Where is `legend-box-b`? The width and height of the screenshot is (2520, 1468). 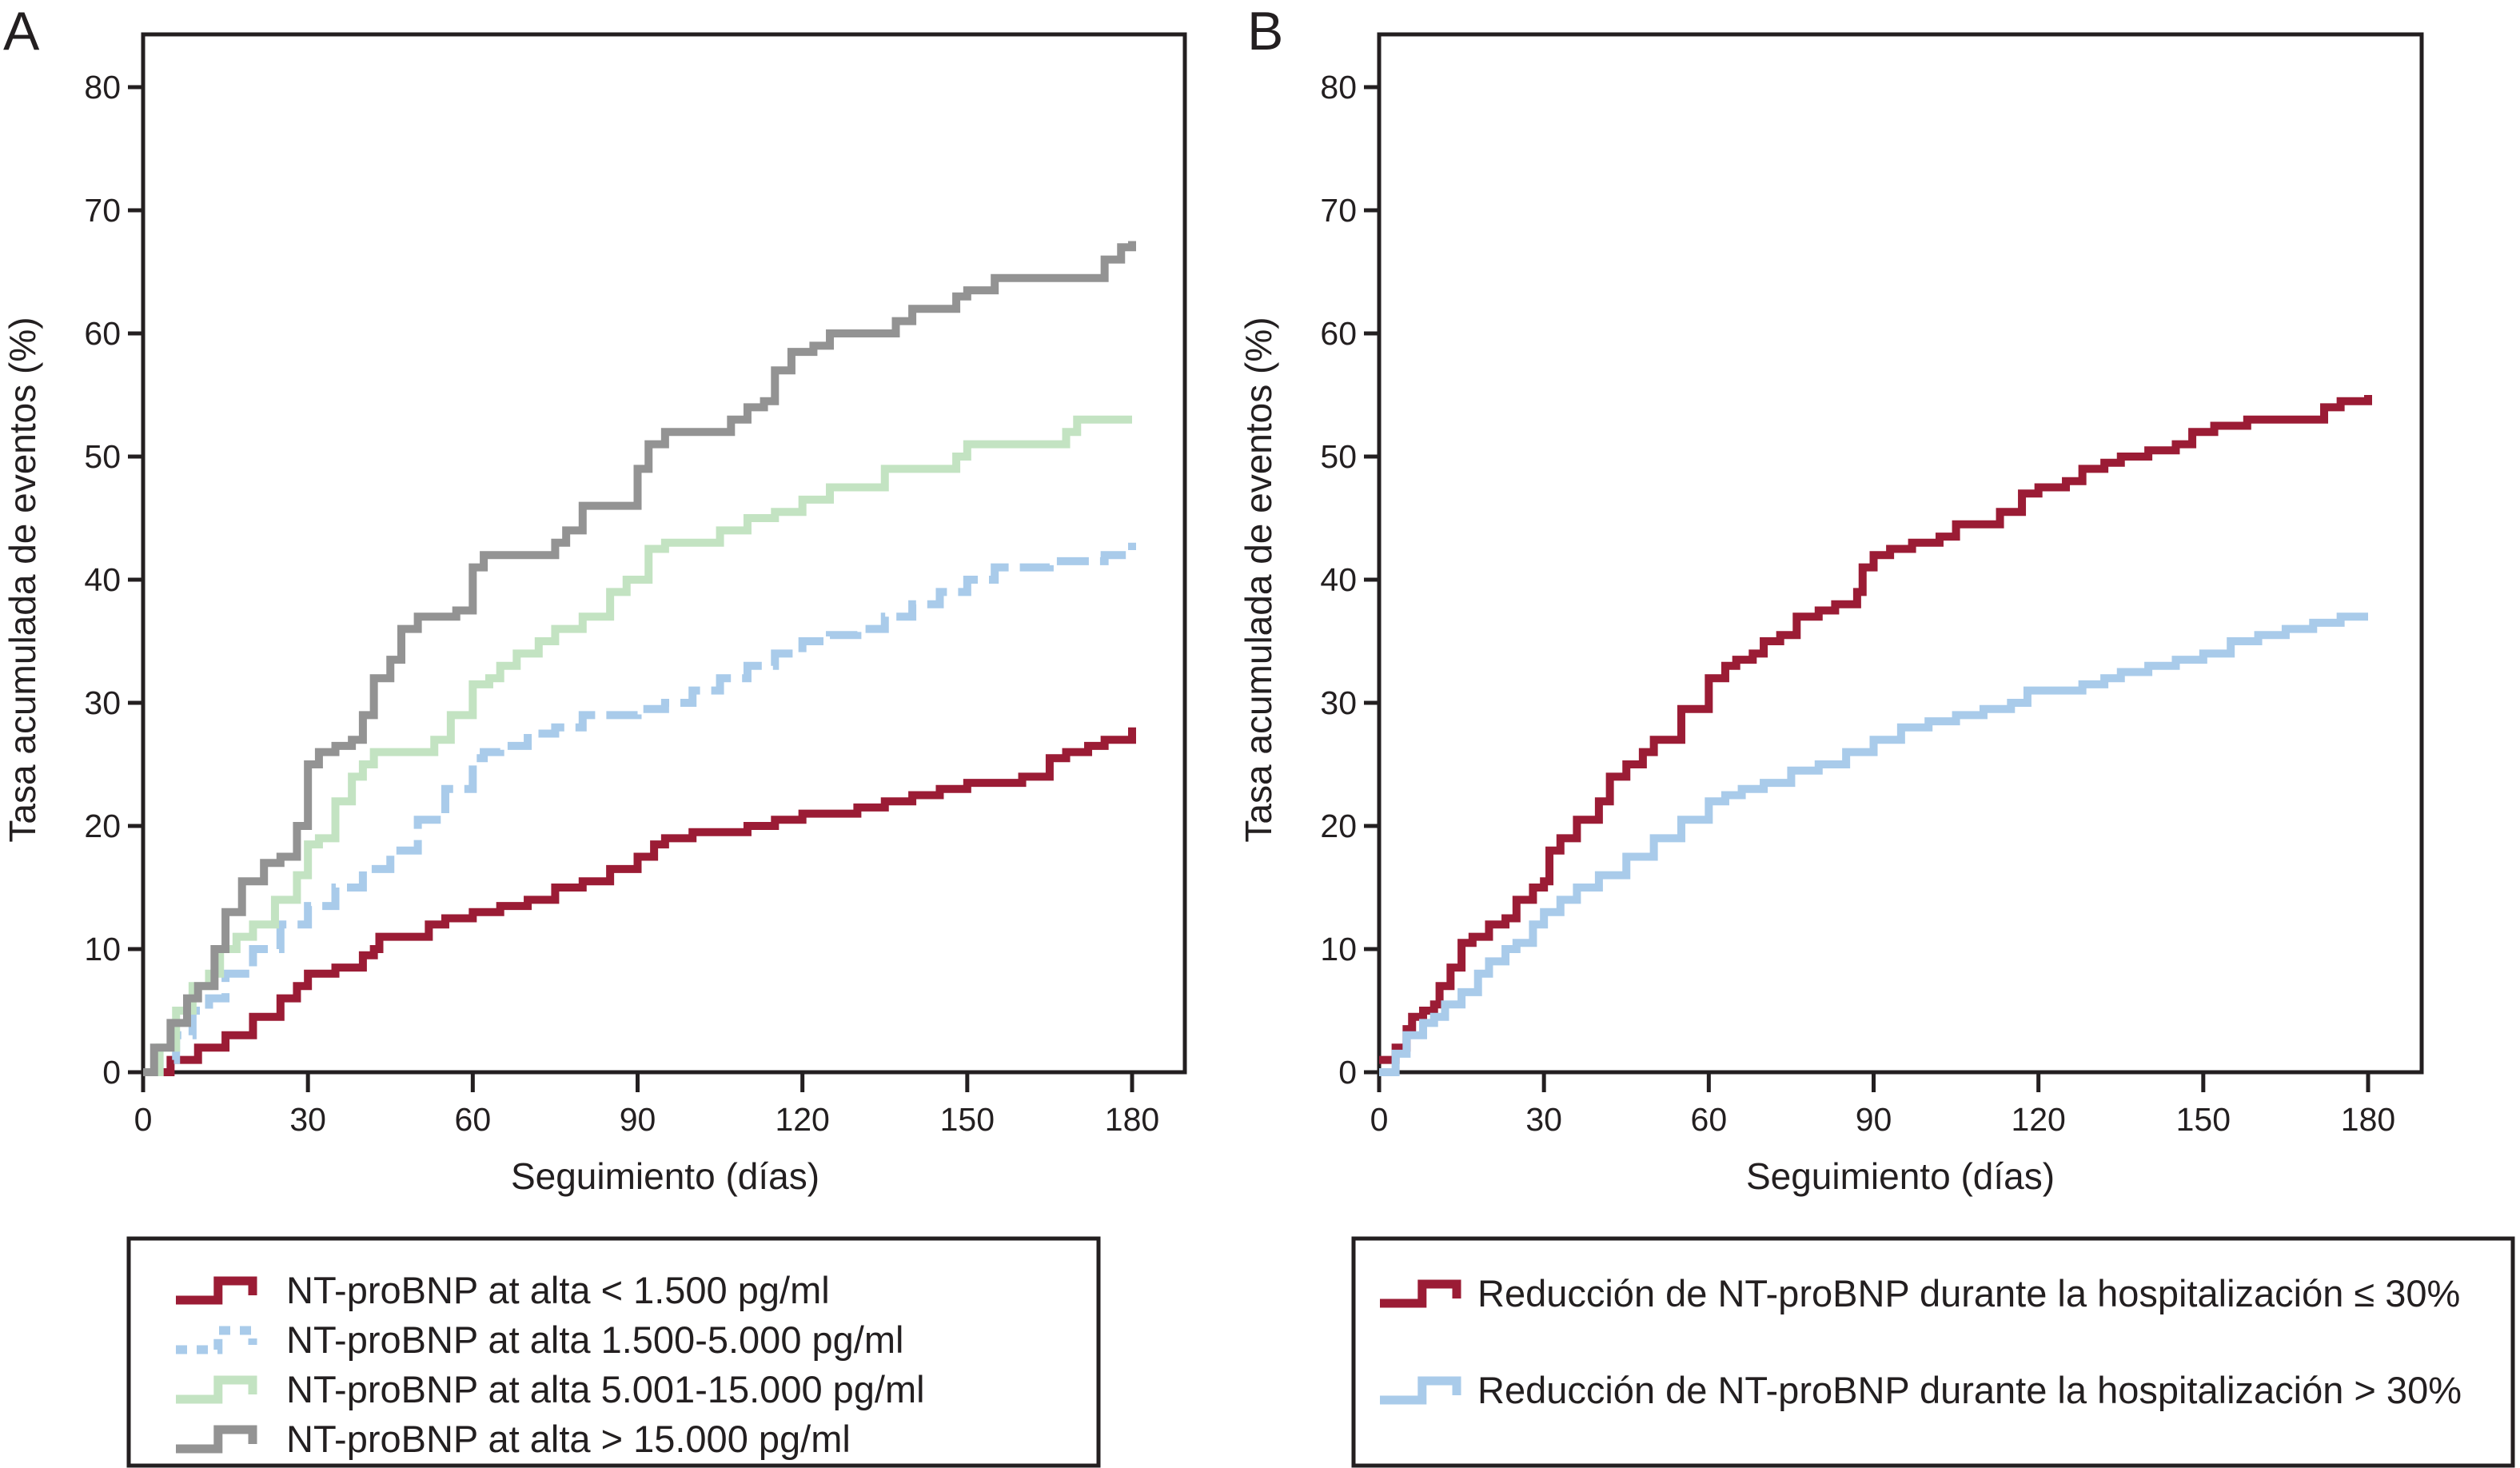 legend-box-b is located at coordinates (1933, 1352).